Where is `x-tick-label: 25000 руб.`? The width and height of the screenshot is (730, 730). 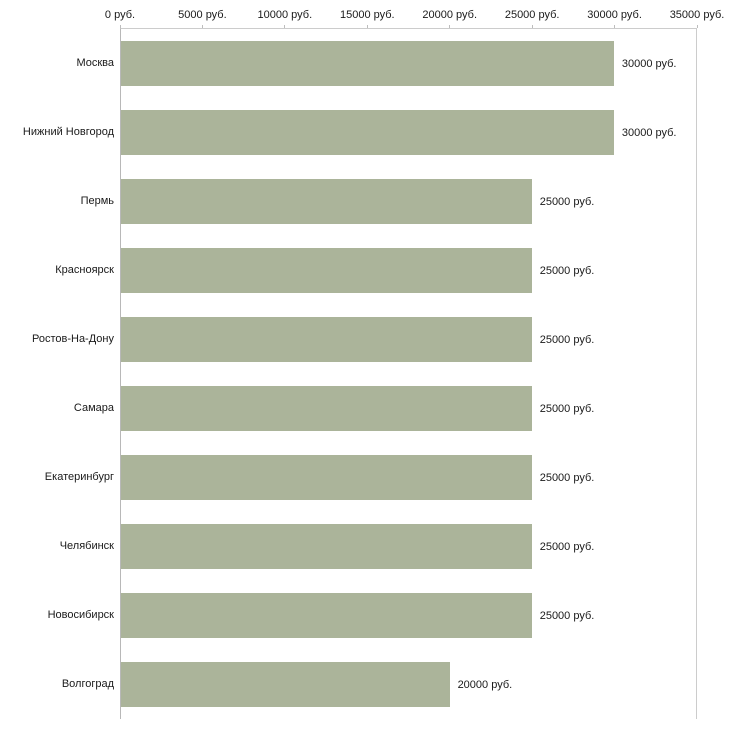 x-tick-label: 25000 руб. is located at coordinates (532, 15).